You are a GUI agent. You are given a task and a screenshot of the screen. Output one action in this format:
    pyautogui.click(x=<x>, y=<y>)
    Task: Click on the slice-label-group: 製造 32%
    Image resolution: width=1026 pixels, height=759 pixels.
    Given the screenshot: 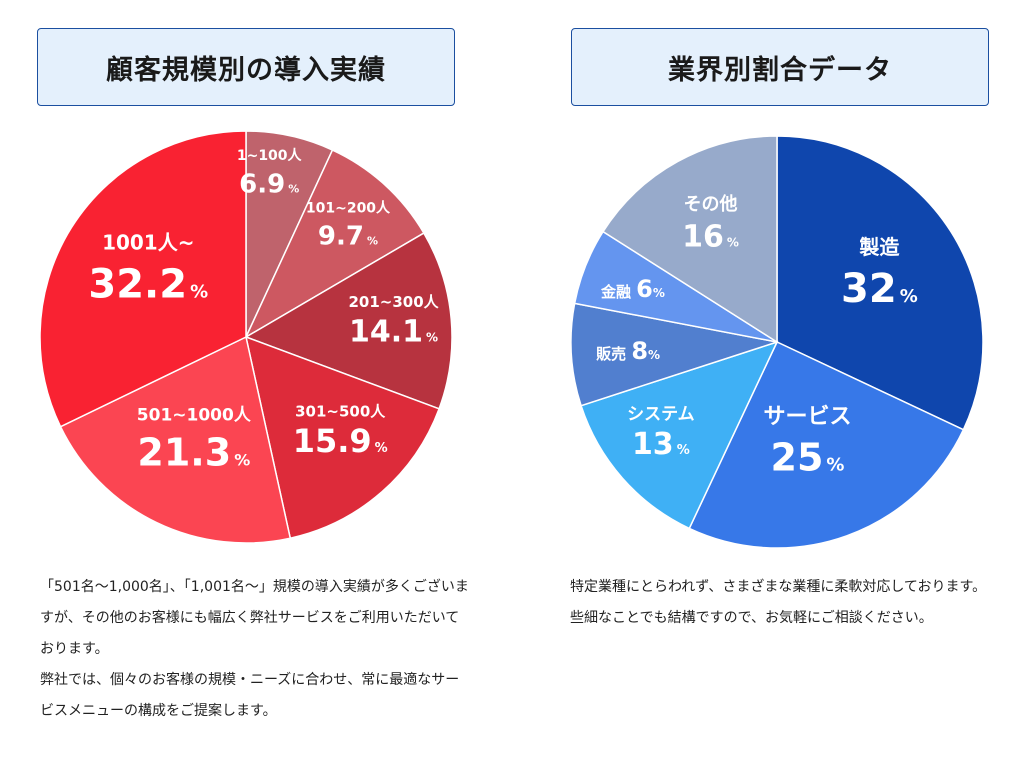 What is the action you would take?
    pyautogui.click(x=879, y=273)
    